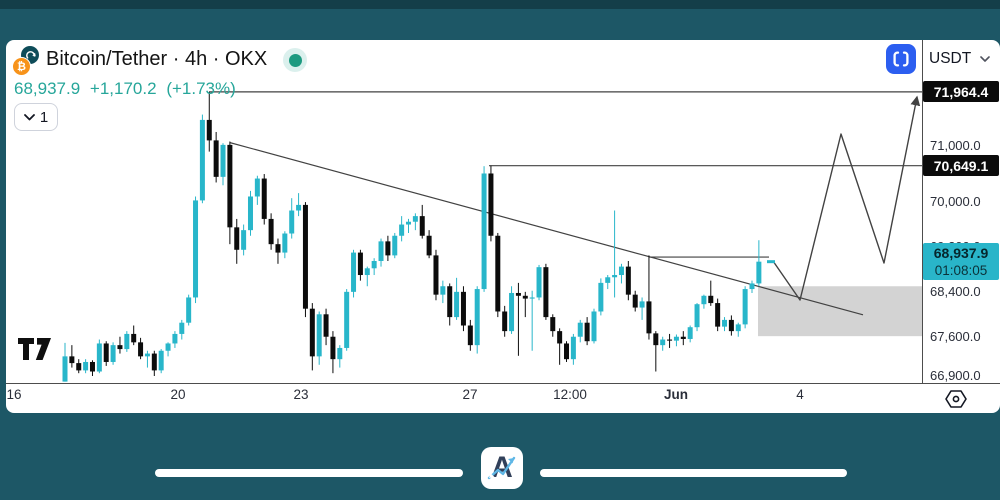  What do you see at coordinates (36, 117) in the screenshot?
I see `interval-dropdown-button: 1` at bounding box center [36, 117].